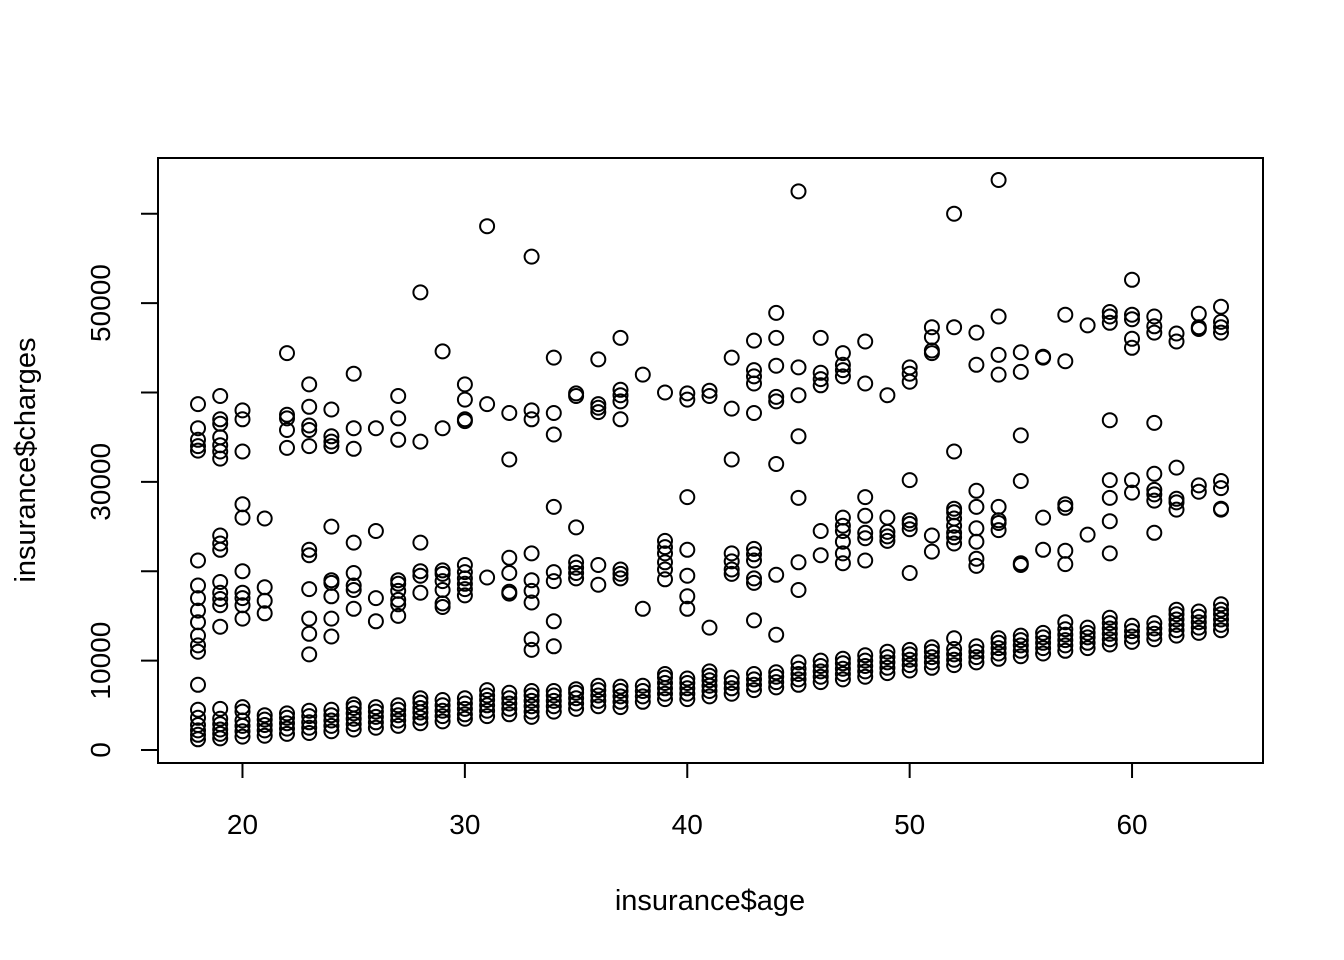 The image size is (1344, 960). I want to click on x-axis-title: insurance$age, so click(710, 901).